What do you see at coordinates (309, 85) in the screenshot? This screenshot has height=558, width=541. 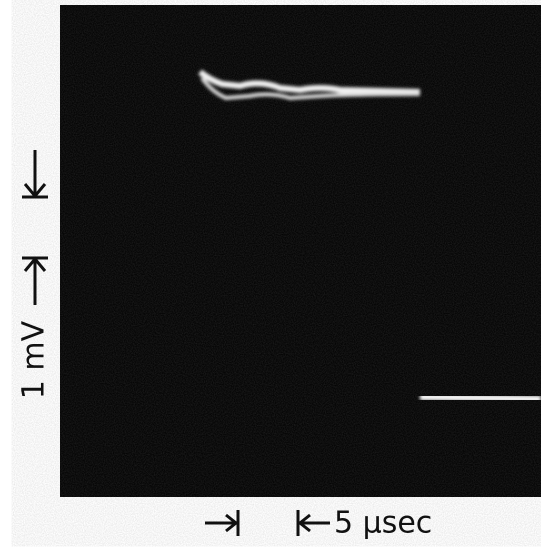 I see `top-trace` at bounding box center [309, 85].